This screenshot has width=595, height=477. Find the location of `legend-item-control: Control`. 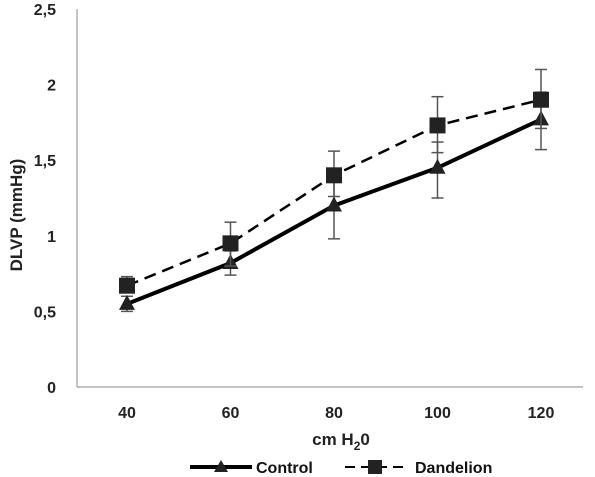

legend-item-control: Control is located at coordinates (251, 468).